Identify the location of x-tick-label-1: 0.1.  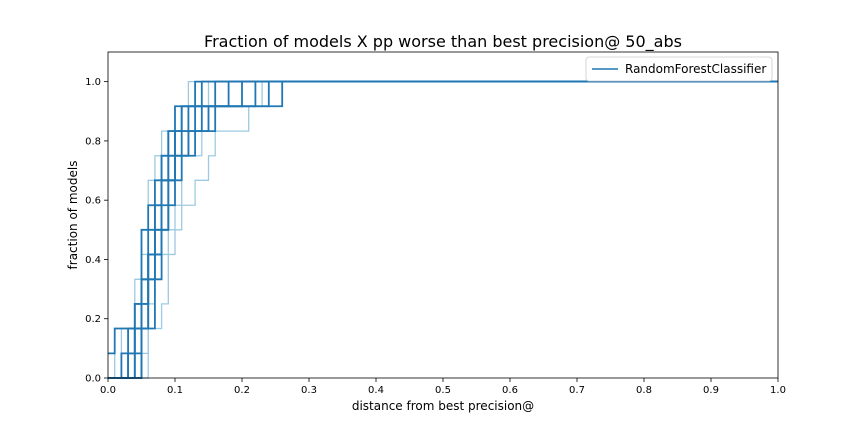
(175, 390).